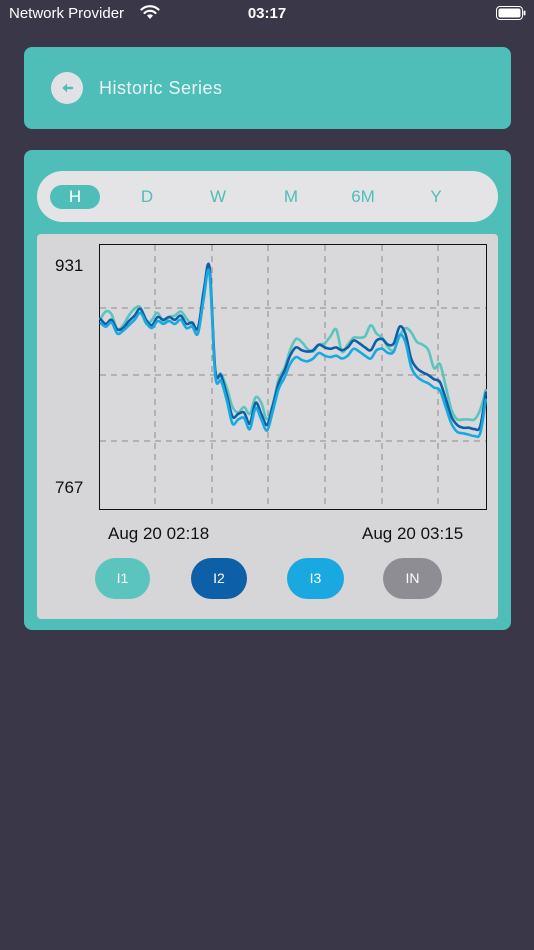  What do you see at coordinates (315, 578) in the screenshot?
I see `legend-toggle-i3: I3` at bounding box center [315, 578].